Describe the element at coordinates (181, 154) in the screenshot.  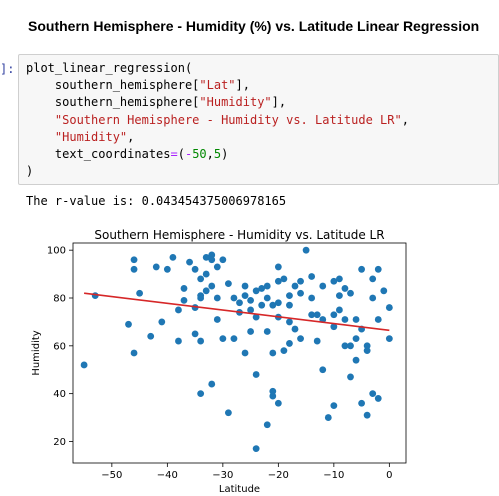
I see `code-punct: (` at that location.